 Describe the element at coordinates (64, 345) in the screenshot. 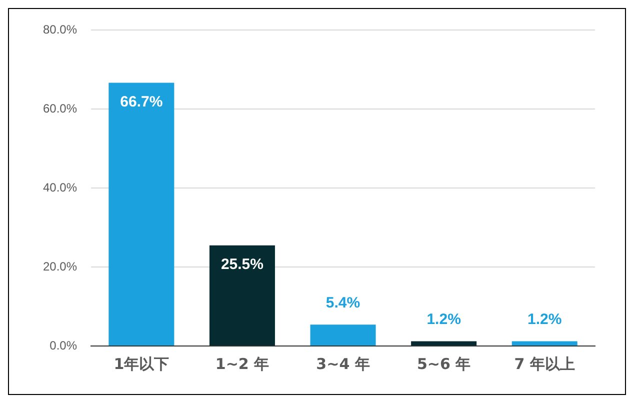

I see `y-tick-label: 0.0%` at that location.